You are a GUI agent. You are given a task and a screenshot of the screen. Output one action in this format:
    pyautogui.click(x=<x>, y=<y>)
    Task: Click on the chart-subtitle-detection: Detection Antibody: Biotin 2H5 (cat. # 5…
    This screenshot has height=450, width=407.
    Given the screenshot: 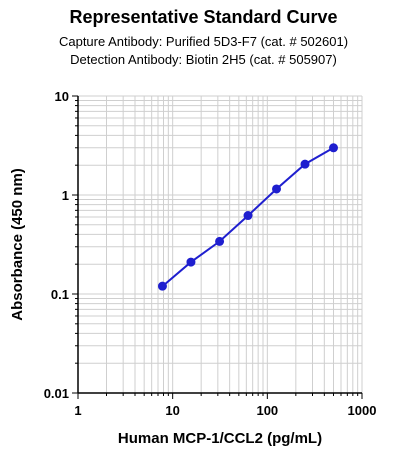 What is the action you would take?
    pyautogui.click(x=203, y=59)
    